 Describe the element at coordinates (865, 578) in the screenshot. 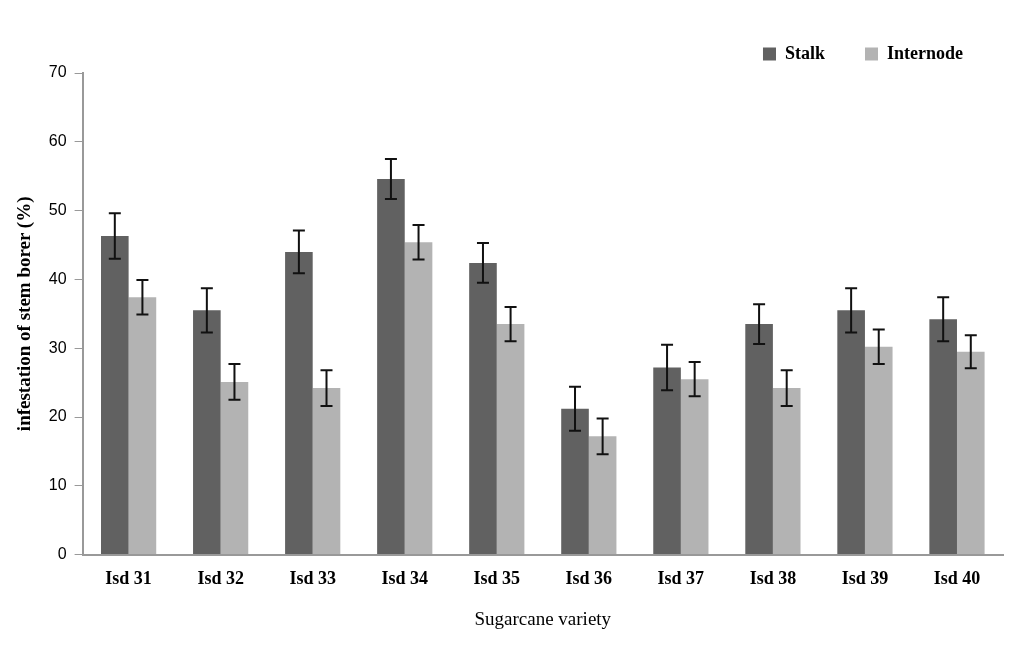

I see `x-tick-label: Isd 39` at that location.